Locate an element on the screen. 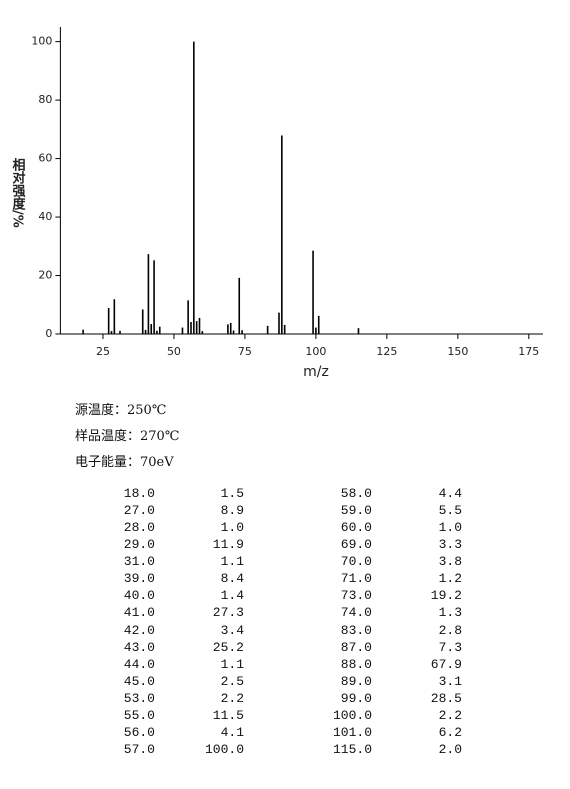  table-cell: 59.0 is located at coordinates (356, 511).